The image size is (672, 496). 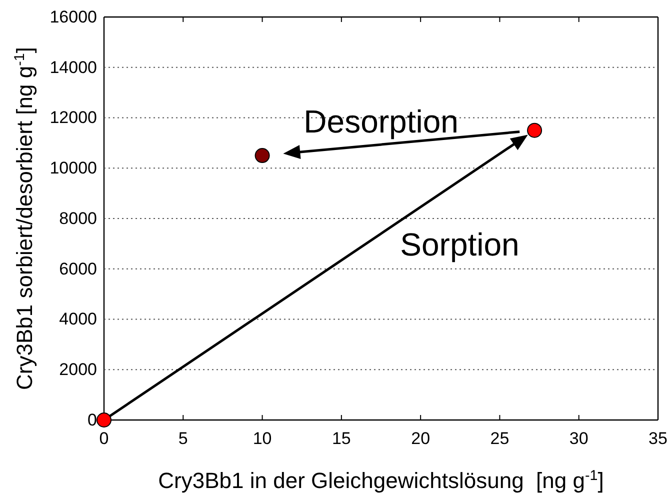 What do you see at coordinates (341, 438) in the screenshot?
I see `x-tick-label: 15` at bounding box center [341, 438].